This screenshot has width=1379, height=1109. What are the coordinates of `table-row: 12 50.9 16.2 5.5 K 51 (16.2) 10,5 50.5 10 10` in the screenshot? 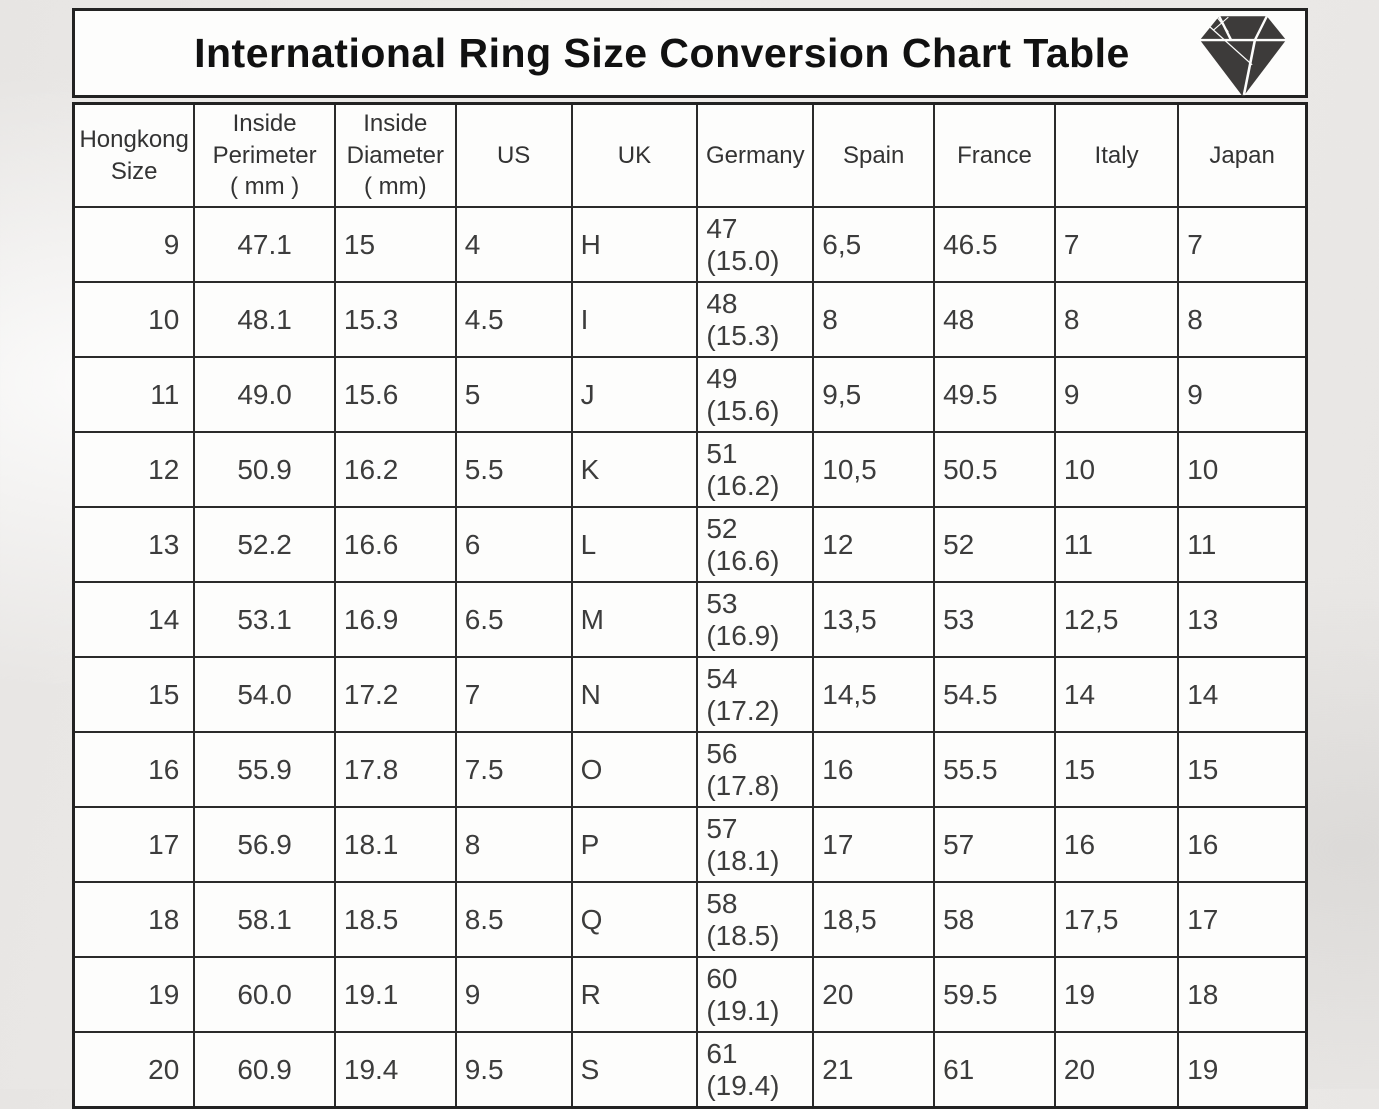 It's located at (690, 469).